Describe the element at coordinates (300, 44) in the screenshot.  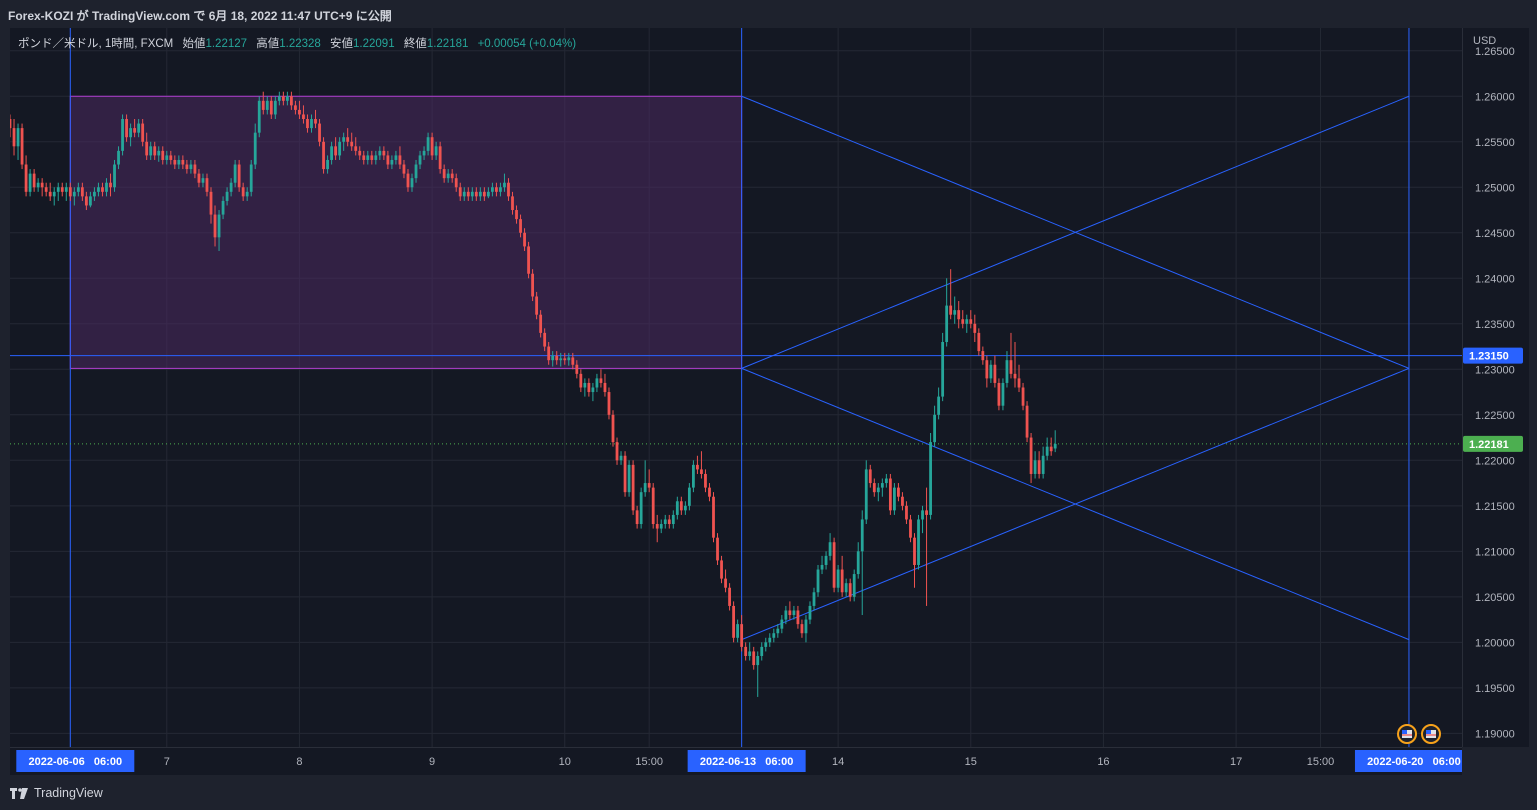
I see `legend-high-value: 1.22328` at that location.